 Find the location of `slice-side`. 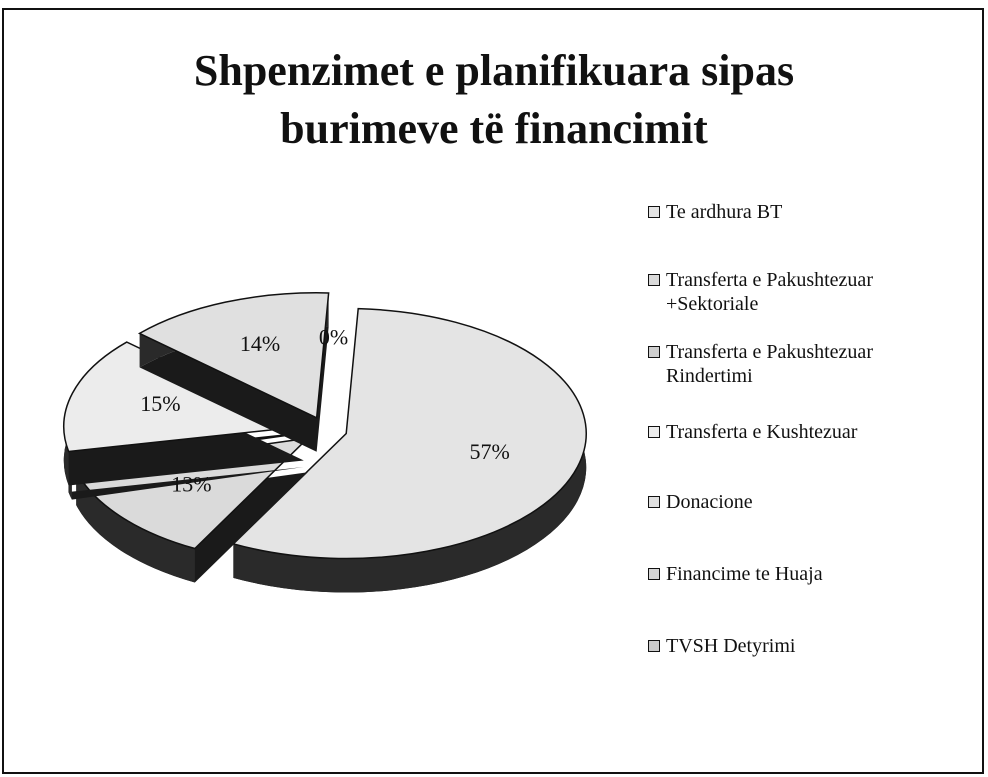

slice-side is located at coordinates (186, 483).